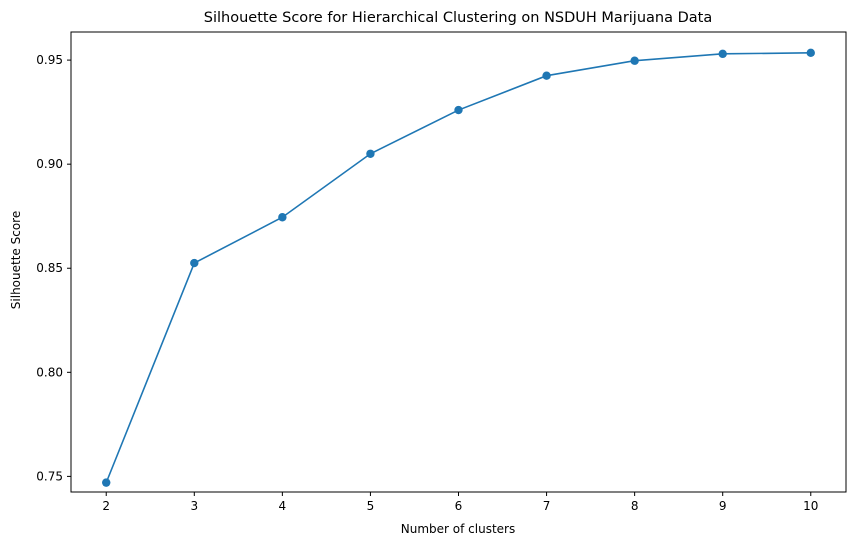 Image resolution: width=855 pixels, height=545 pixels. What do you see at coordinates (194, 506) in the screenshot?
I see `x-tick-label: 3` at bounding box center [194, 506].